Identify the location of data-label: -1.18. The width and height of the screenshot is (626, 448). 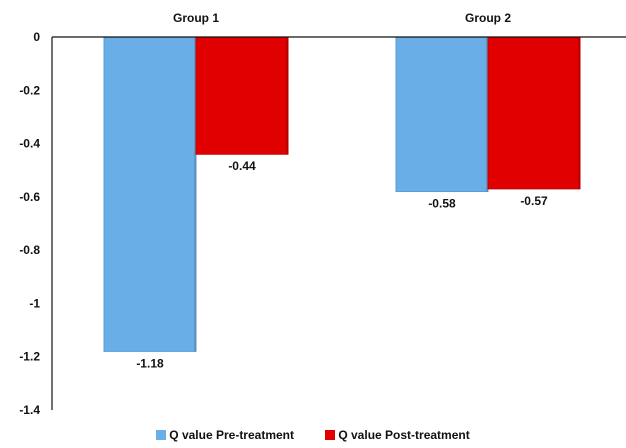
(150, 363).